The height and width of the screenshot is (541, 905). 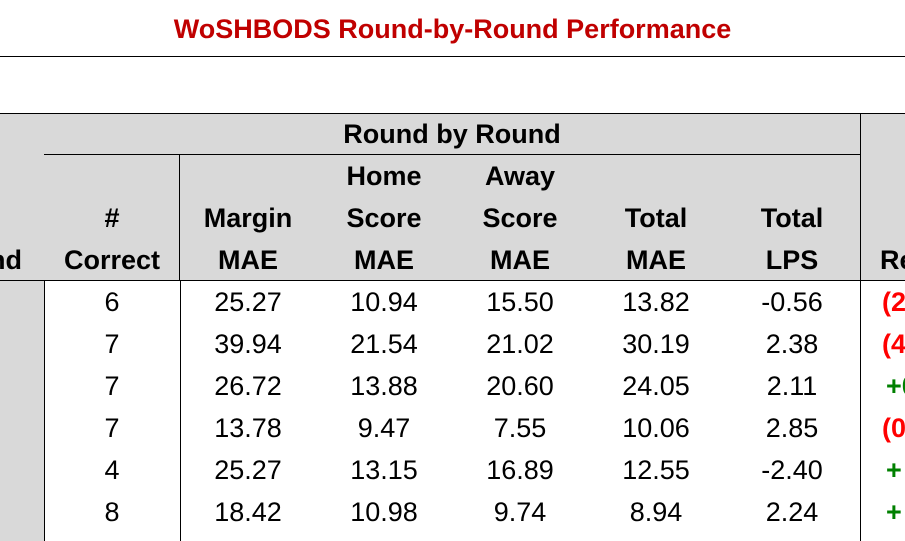 I want to click on cell: 9.74, so click(x=520, y=511).